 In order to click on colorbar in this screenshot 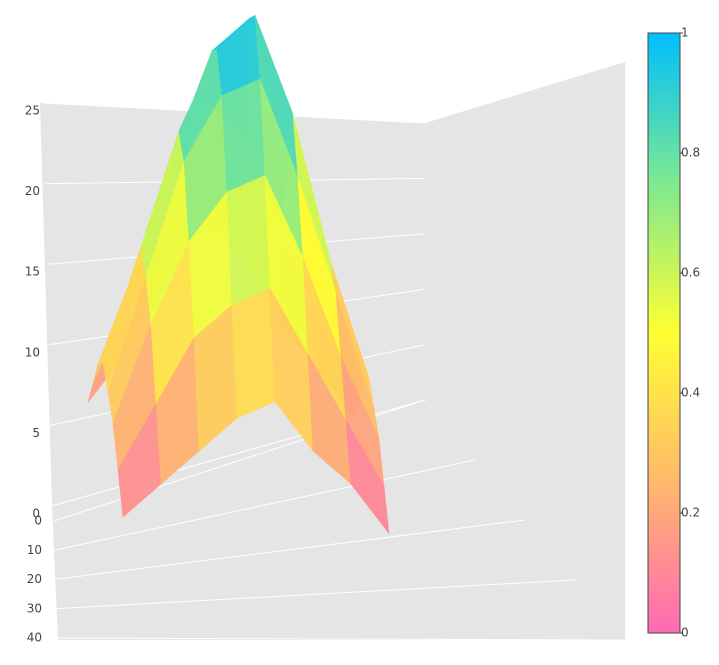, I will do `click(664, 333)`.